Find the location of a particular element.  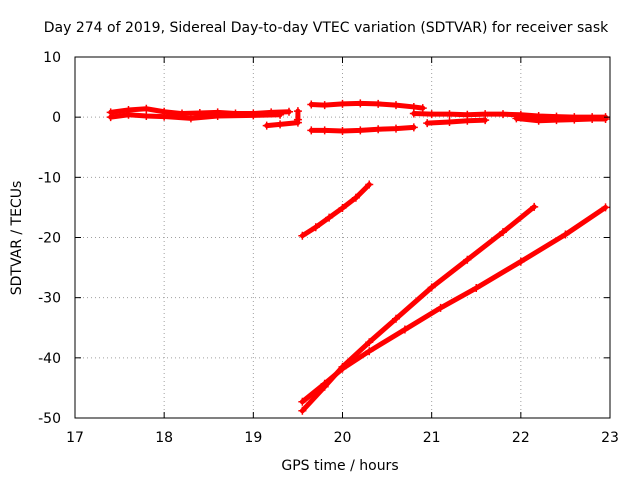

x-tick-label: 17 is located at coordinates (75, 438).